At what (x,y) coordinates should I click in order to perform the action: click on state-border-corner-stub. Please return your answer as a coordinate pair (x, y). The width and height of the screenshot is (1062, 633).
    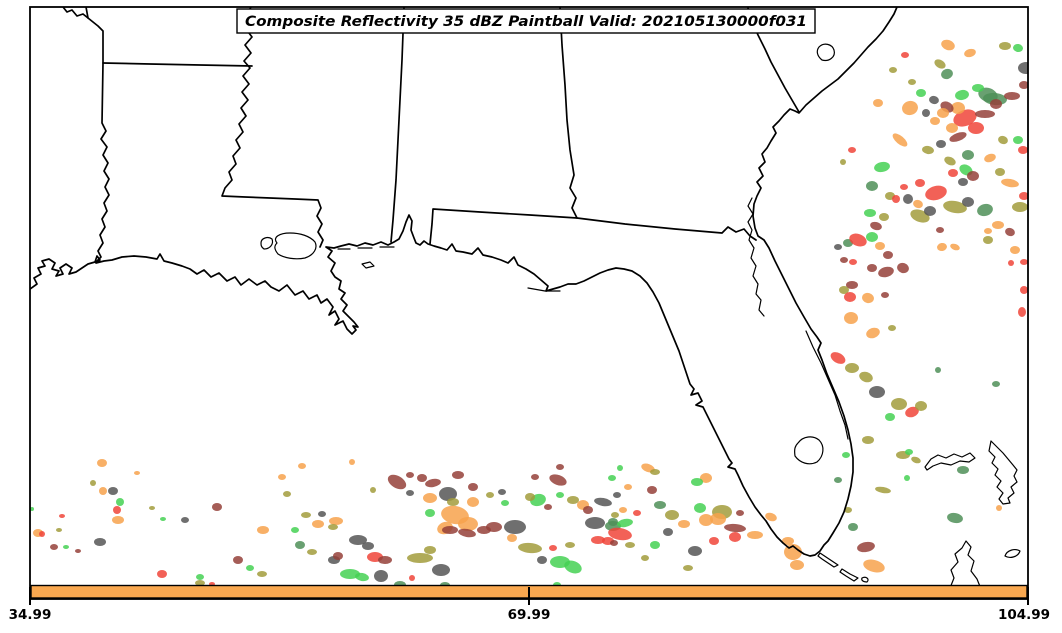
    Looking at the image, I should click on (87, 13).